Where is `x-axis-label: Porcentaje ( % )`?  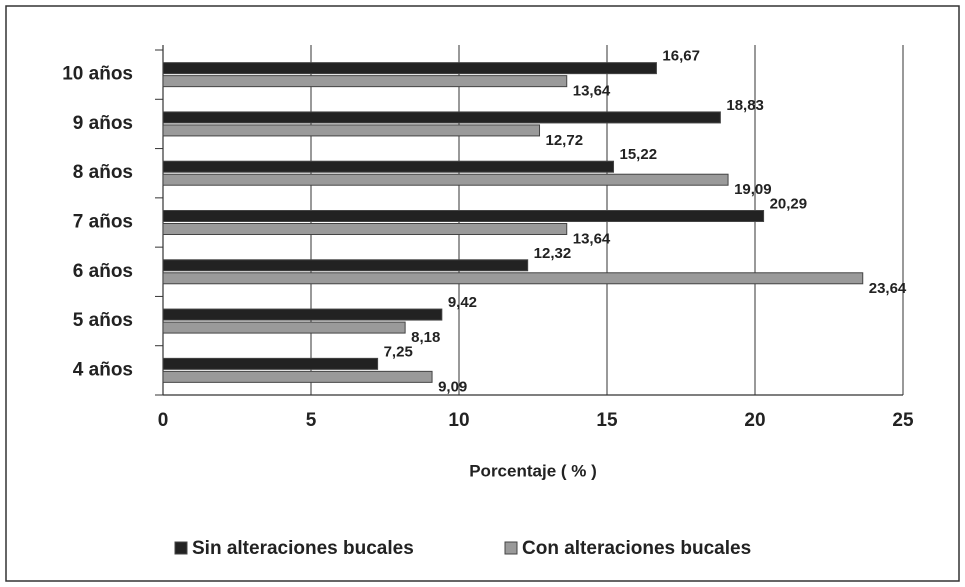 x-axis-label: Porcentaje ( % ) is located at coordinates (533, 470).